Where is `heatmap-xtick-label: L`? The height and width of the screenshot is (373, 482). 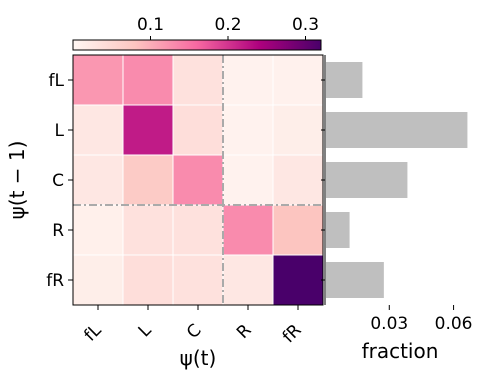
heatmap-xtick-label: L is located at coordinates (145, 330).